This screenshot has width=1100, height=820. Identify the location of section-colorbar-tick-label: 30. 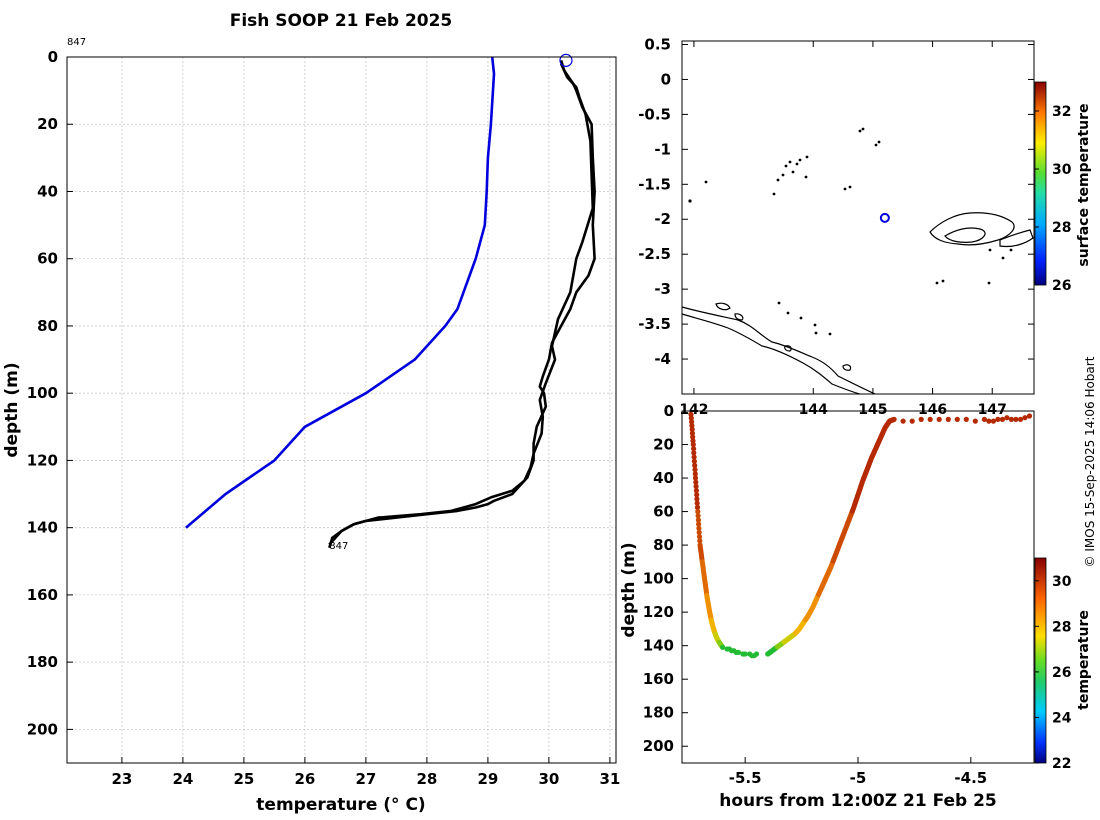
(1062, 582).